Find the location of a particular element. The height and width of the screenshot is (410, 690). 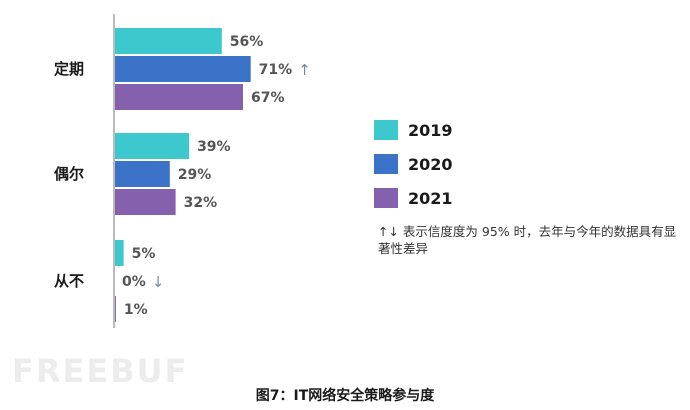

data-label: 29% is located at coordinates (195, 175).